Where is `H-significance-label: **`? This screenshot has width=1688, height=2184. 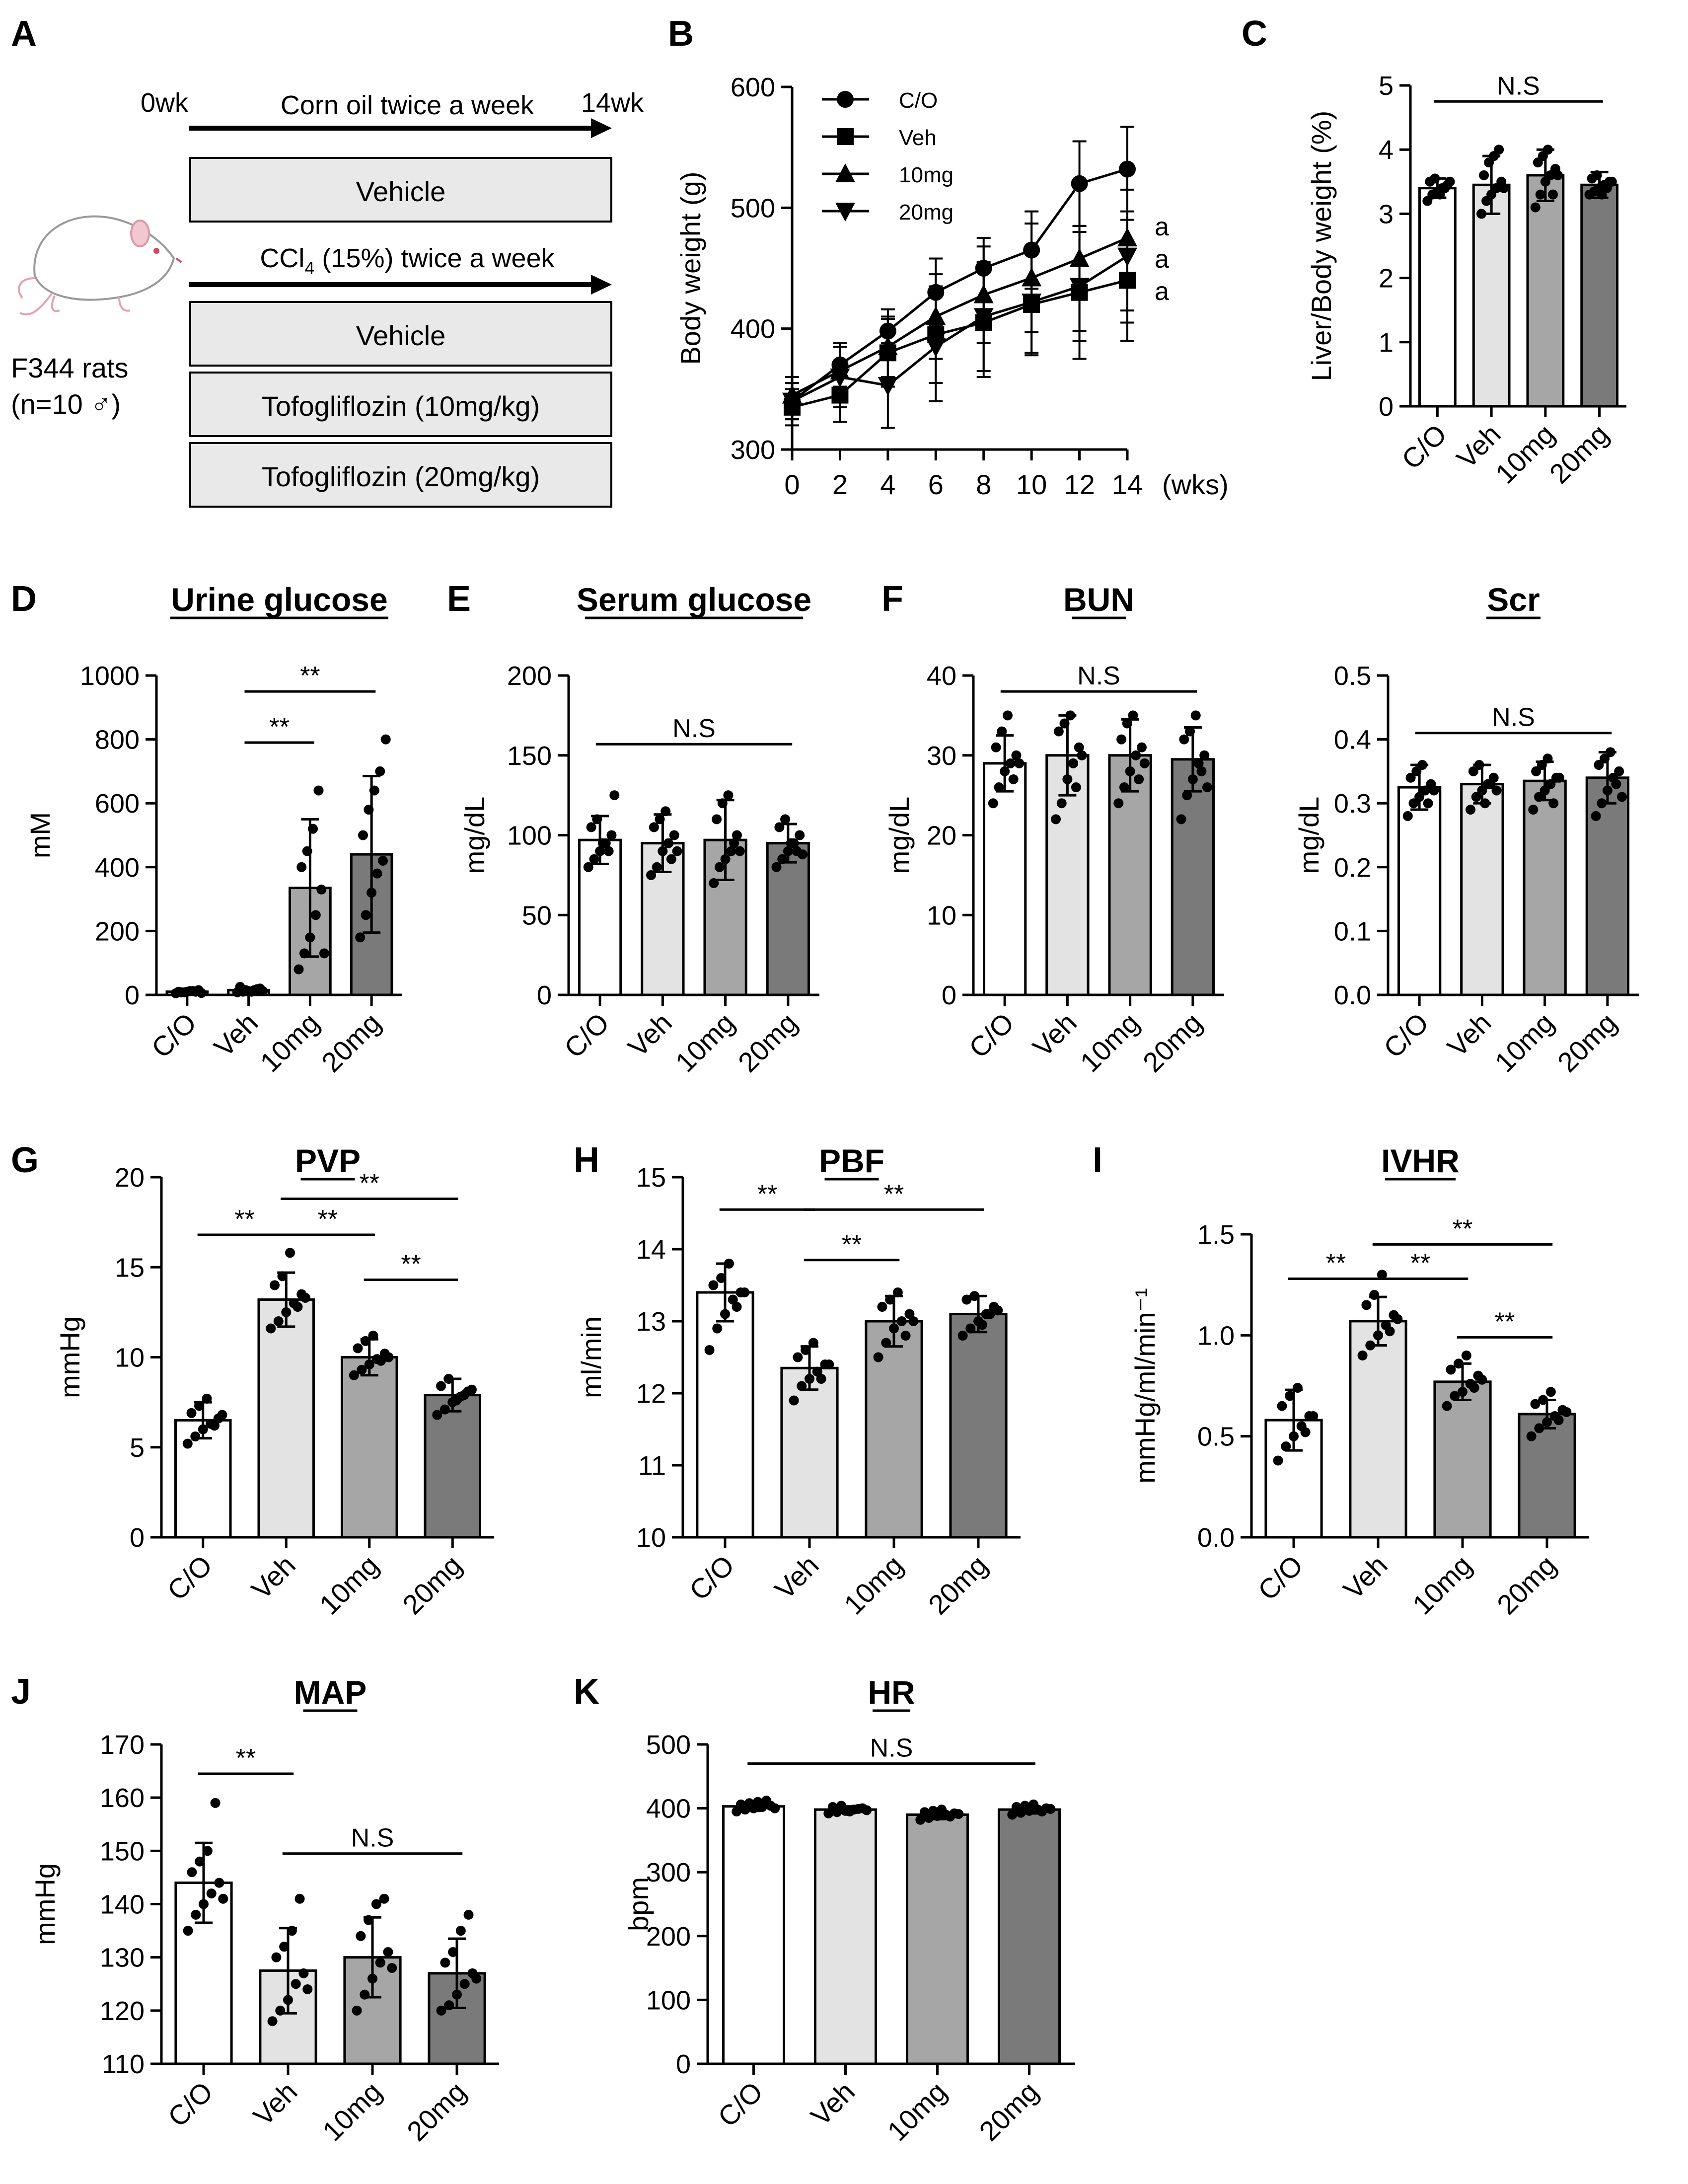
H-significance-label: ** is located at coordinates (894, 1194).